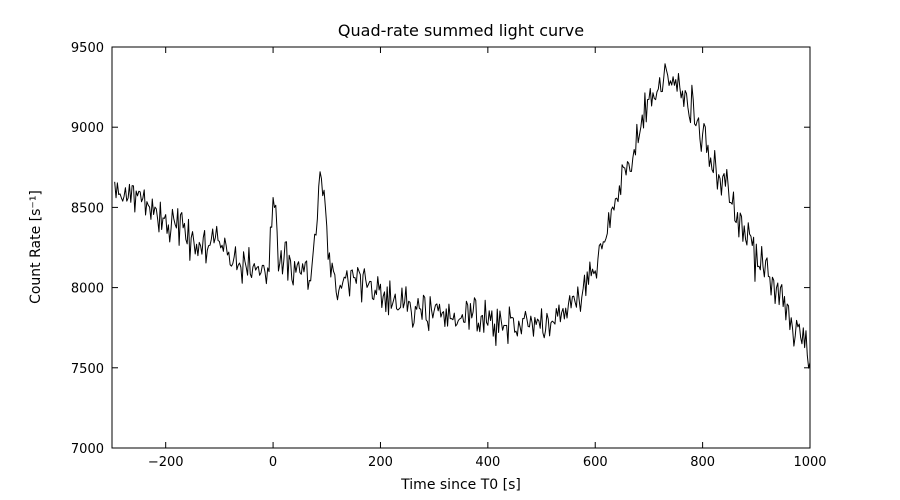 This screenshot has height=500, width=900. What do you see at coordinates (273, 462) in the screenshot?
I see `x-tick-label: 0` at bounding box center [273, 462].